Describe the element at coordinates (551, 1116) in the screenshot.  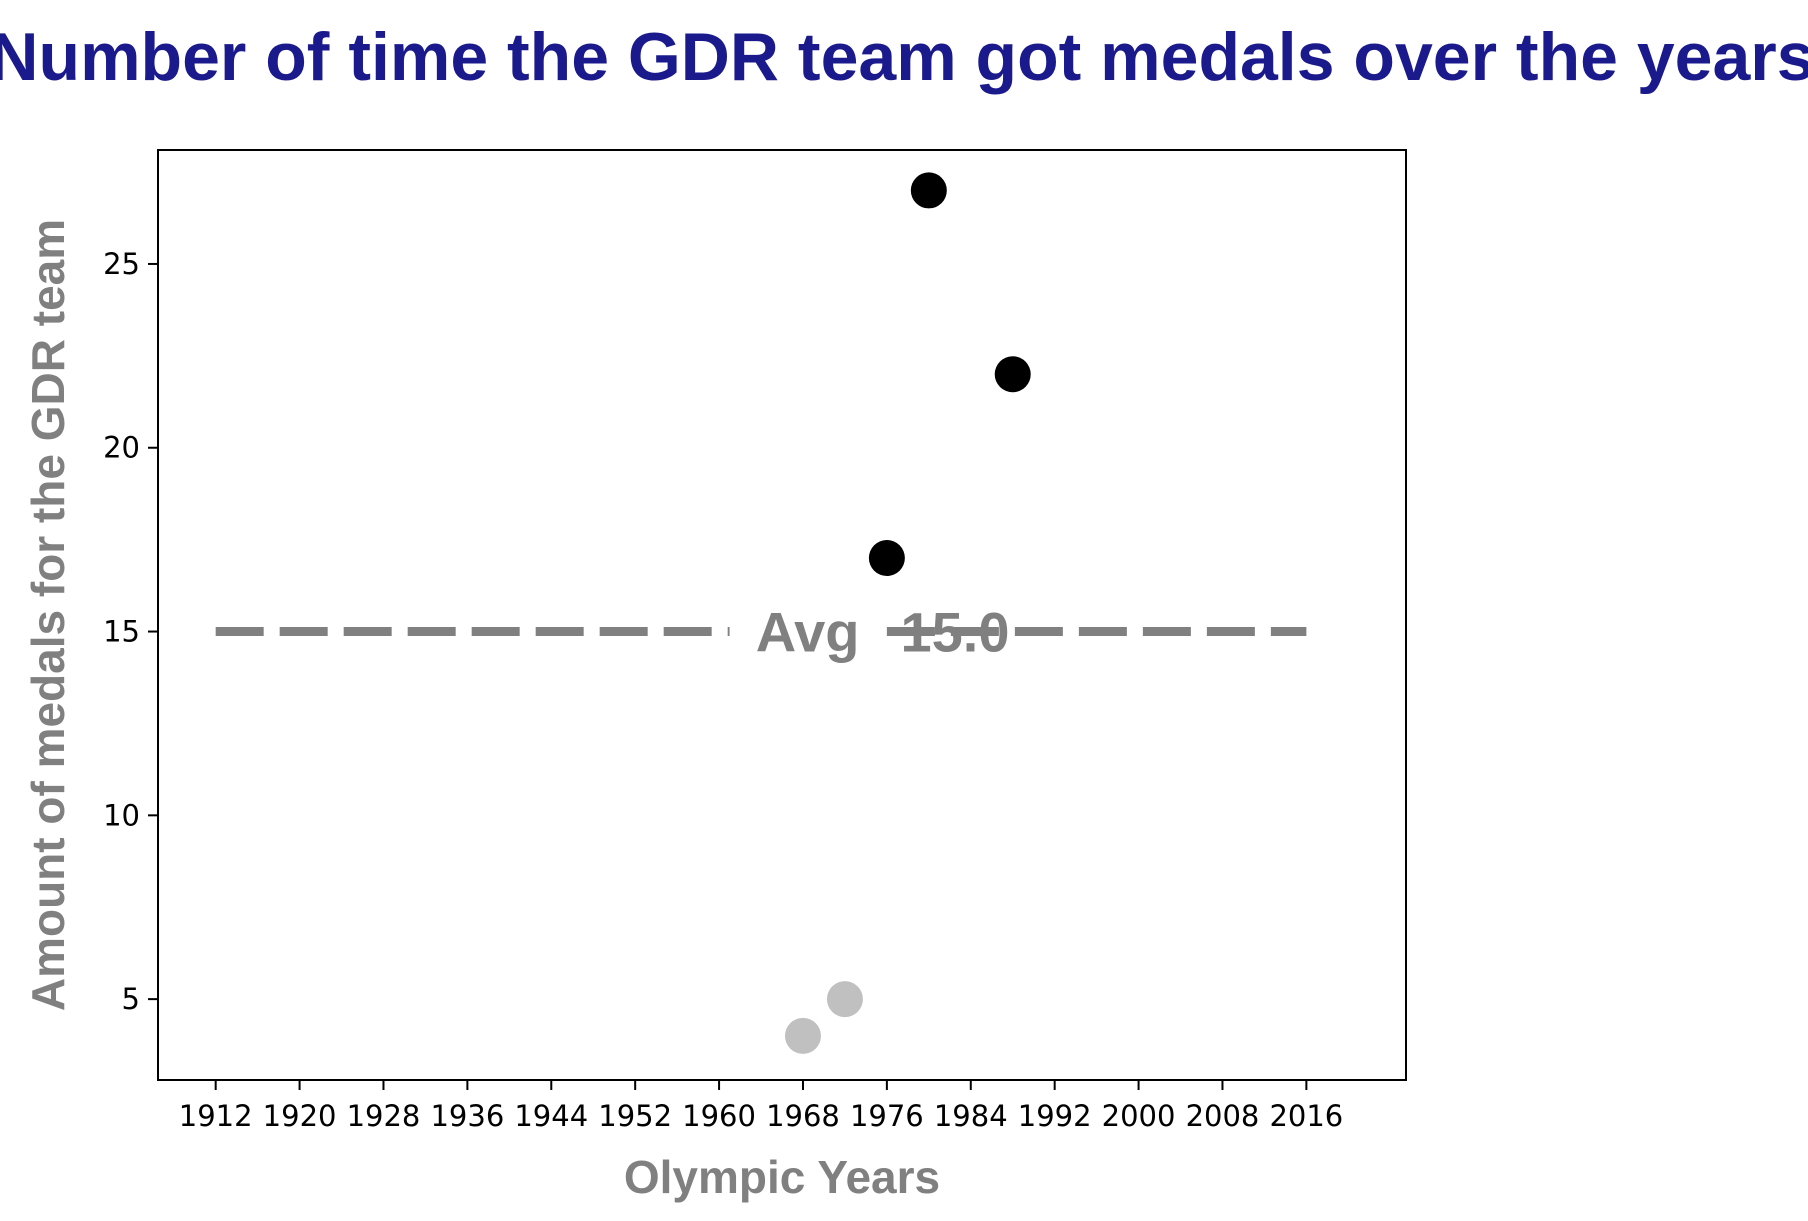
I see `x-tick-label: 1944` at that location.